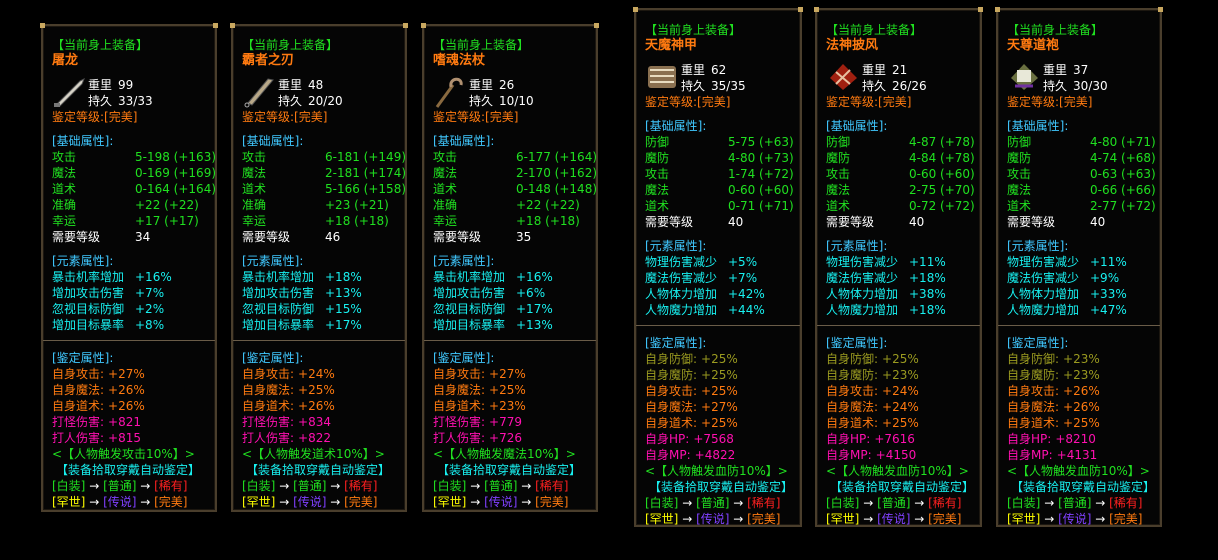  I want to click on identify-attribute-row: 自身攻击: +24%, so click(899, 391).